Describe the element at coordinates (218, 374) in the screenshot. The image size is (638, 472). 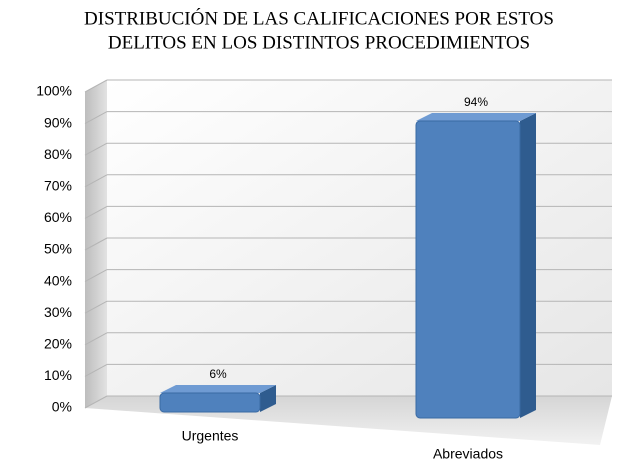
I see `value-label: 6%` at that location.